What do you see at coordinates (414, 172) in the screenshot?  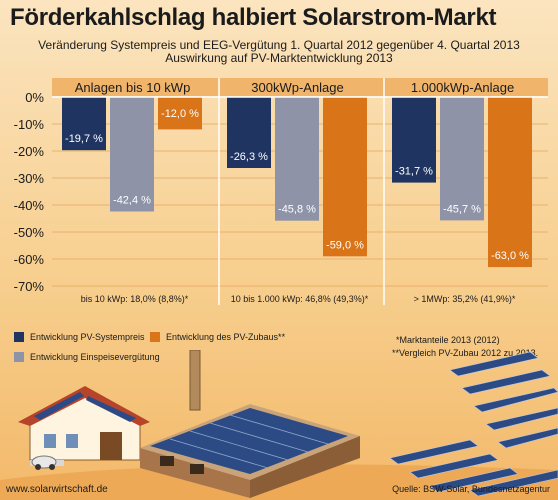 I see `data-label: -31,7 %` at bounding box center [414, 172].